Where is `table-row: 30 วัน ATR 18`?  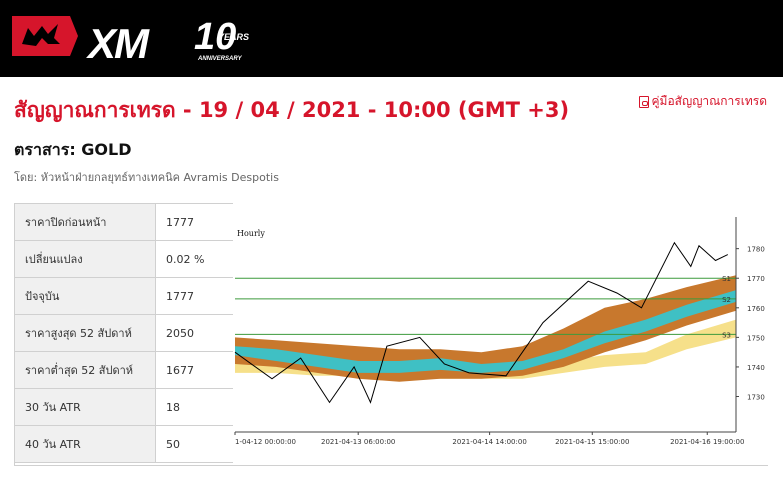
table-row: 30 วัน ATR 18 is located at coordinates (124, 407).